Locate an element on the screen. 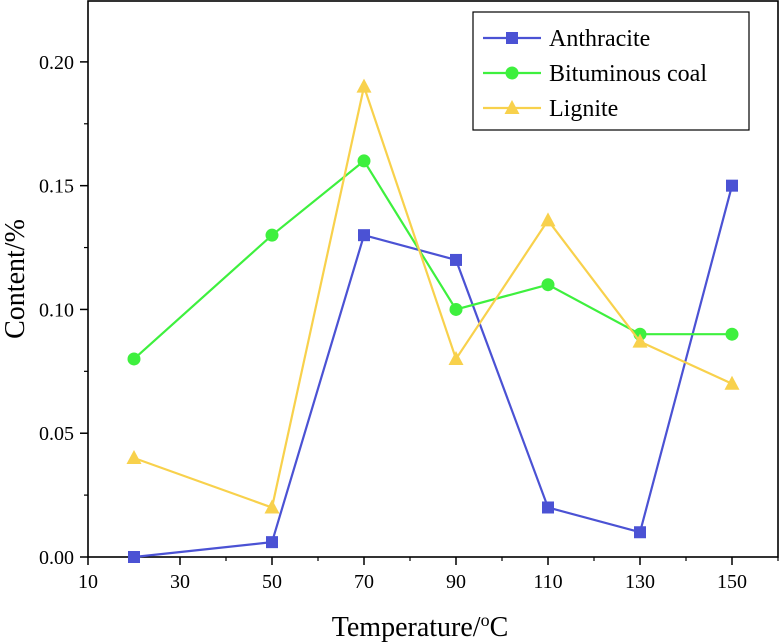  legend: Anthracite Bituminous coal Lignite is located at coordinates (611, 71).